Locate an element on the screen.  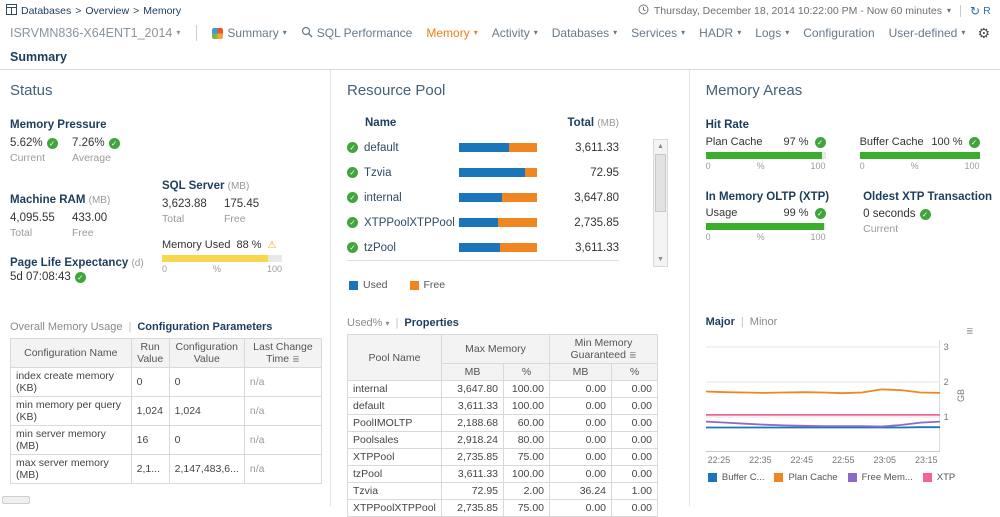
table-row: XTPPool 2,735.85 75.00 0.00 0.00 is located at coordinates (502, 457).